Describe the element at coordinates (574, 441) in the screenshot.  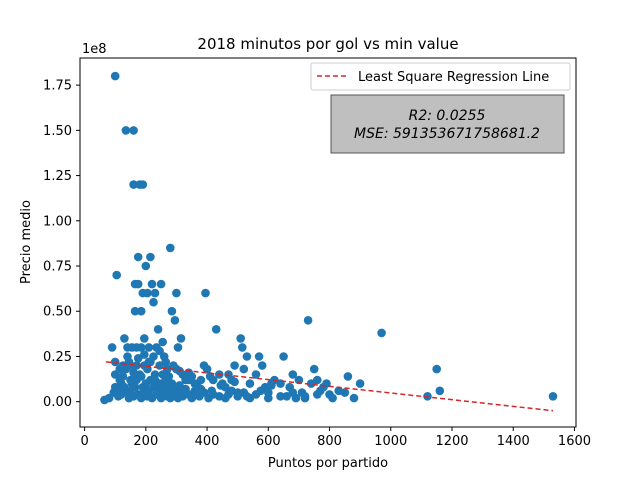
I see `x-tick-label: 1600` at that location.